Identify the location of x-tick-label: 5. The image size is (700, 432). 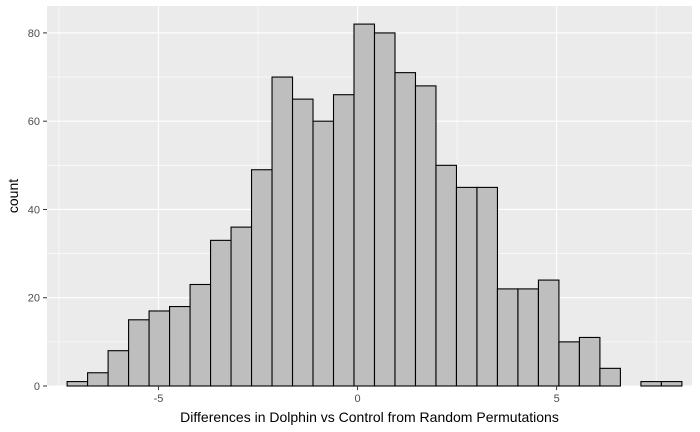
(557, 399).